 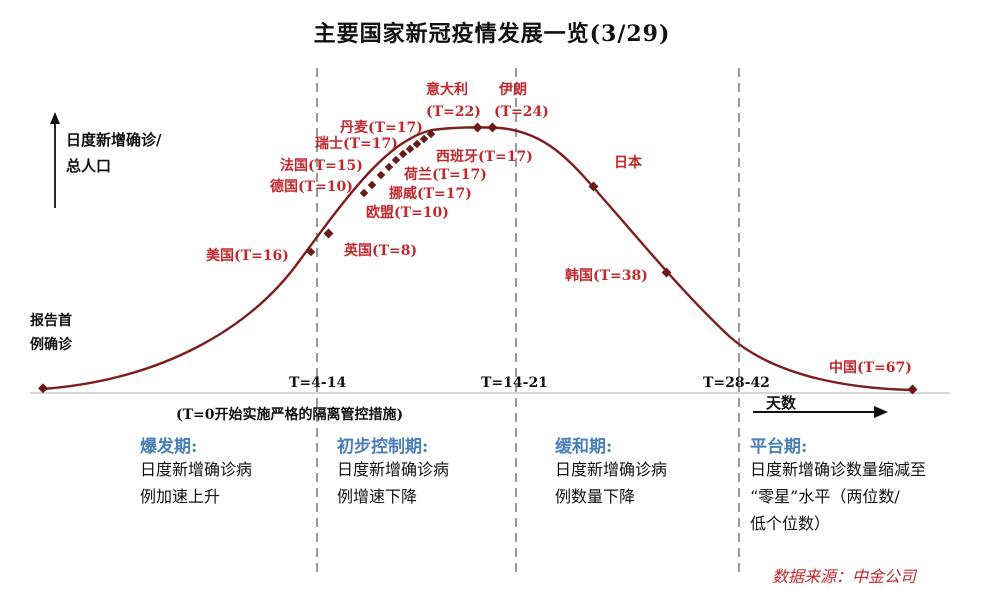 What do you see at coordinates (89, 166) in the screenshot?
I see `y-axis-label-line2: 总人口` at bounding box center [89, 166].